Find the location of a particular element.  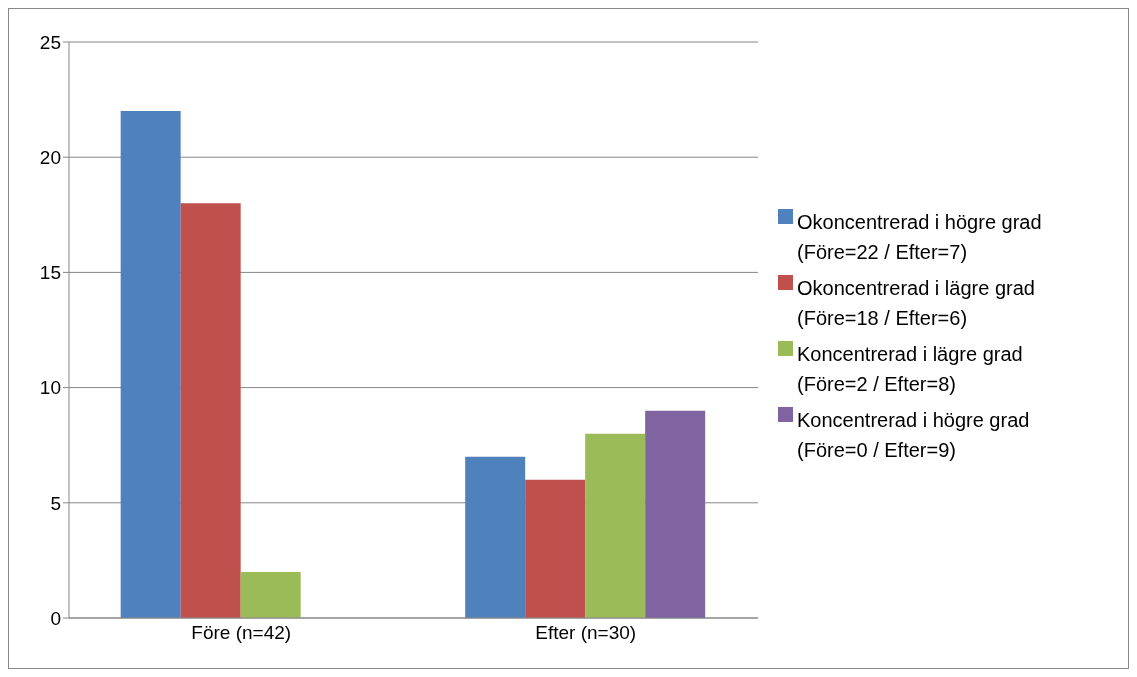

y-tick-label: 0 is located at coordinates (55, 618).